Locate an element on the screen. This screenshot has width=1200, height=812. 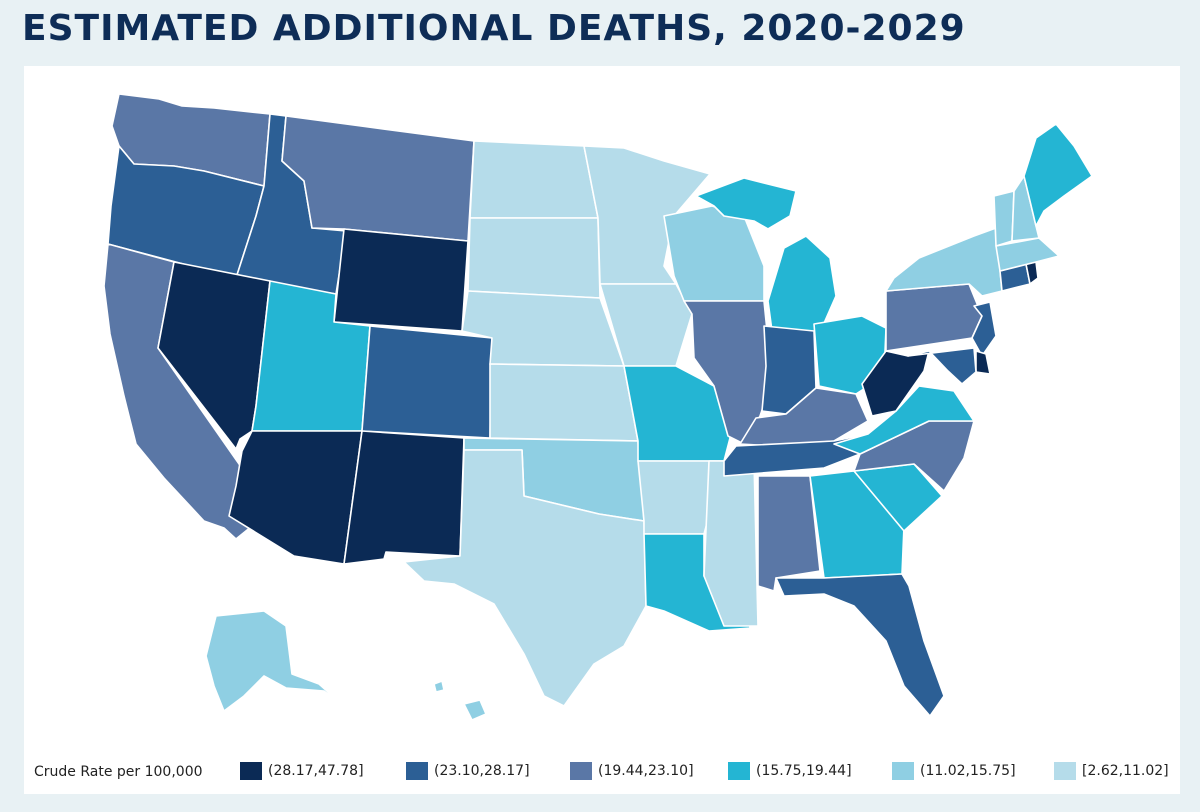
legend-item: (11.02,15.75] is located at coordinates (954, 771).